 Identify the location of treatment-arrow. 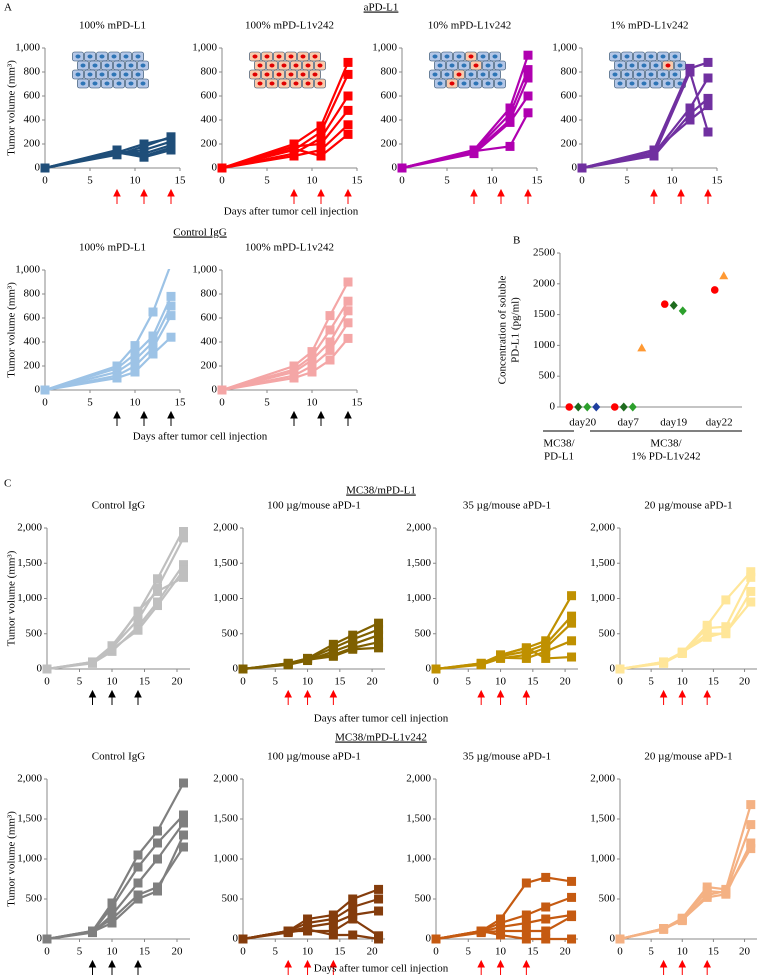
(117, 418).